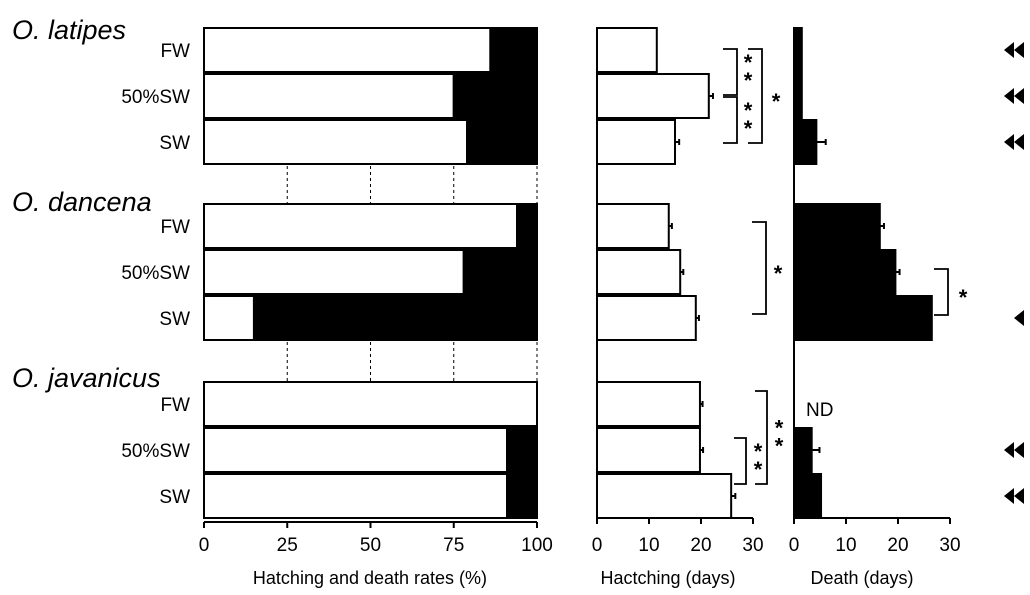 The height and width of the screenshot is (595, 1030). What do you see at coordinates (370, 578) in the screenshot?
I see `x-axis-label: Hatching and death rates (%)` at bounding box center [370, 578].